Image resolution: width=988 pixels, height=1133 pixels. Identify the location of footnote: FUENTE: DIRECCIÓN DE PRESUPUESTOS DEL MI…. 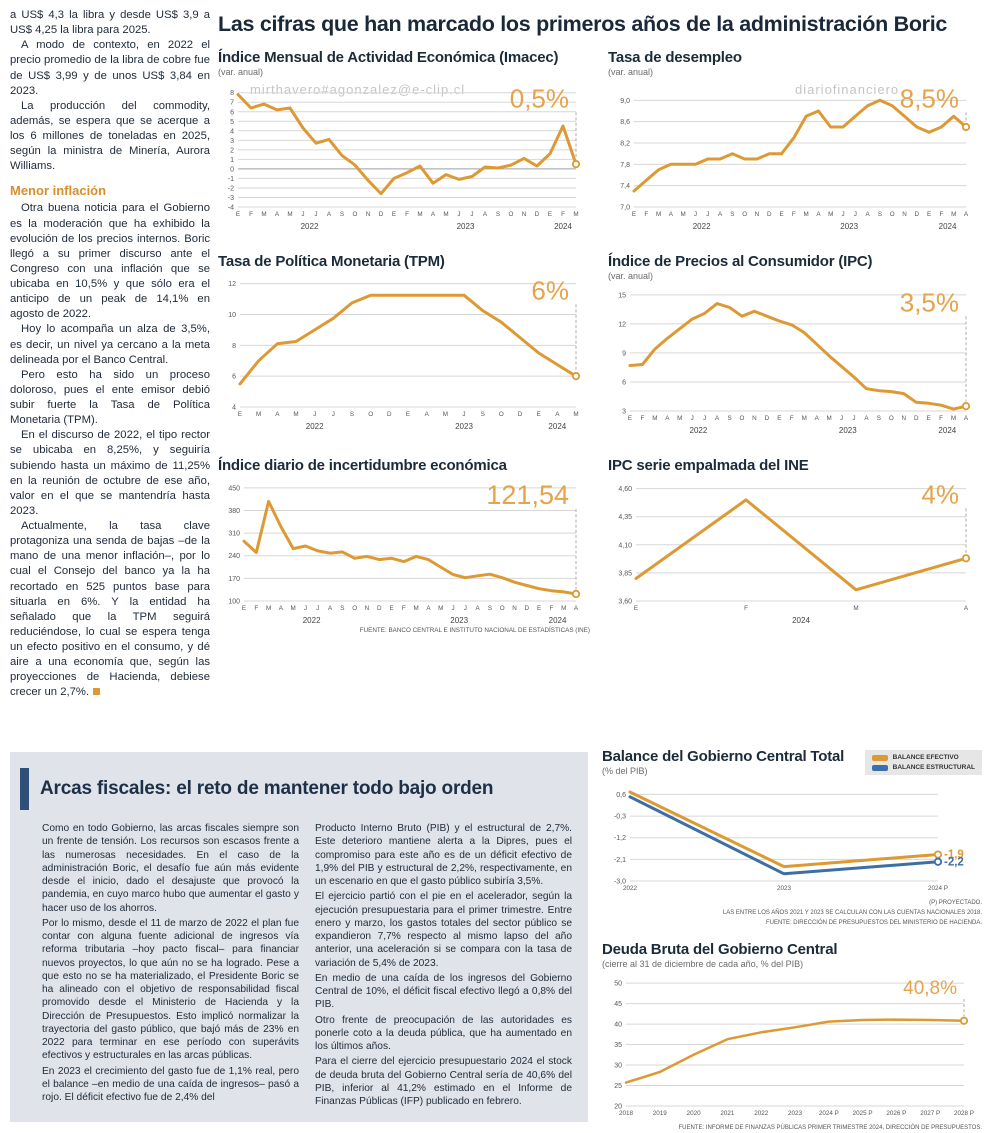
(873, 923).